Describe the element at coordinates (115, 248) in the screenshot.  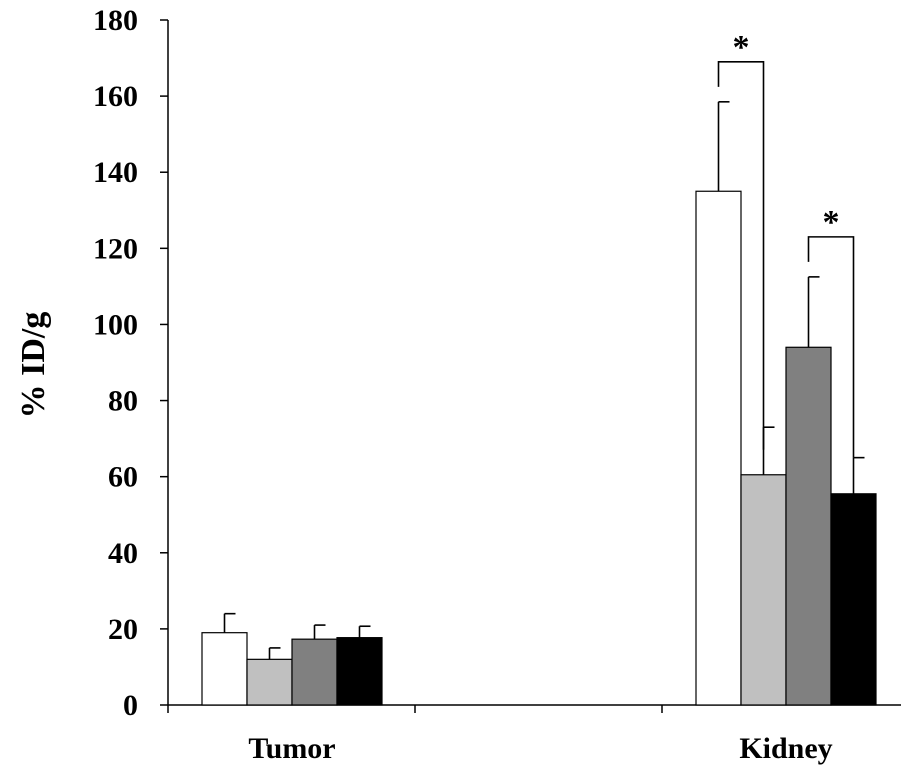
I see `y-tick-label: 120` at that location.